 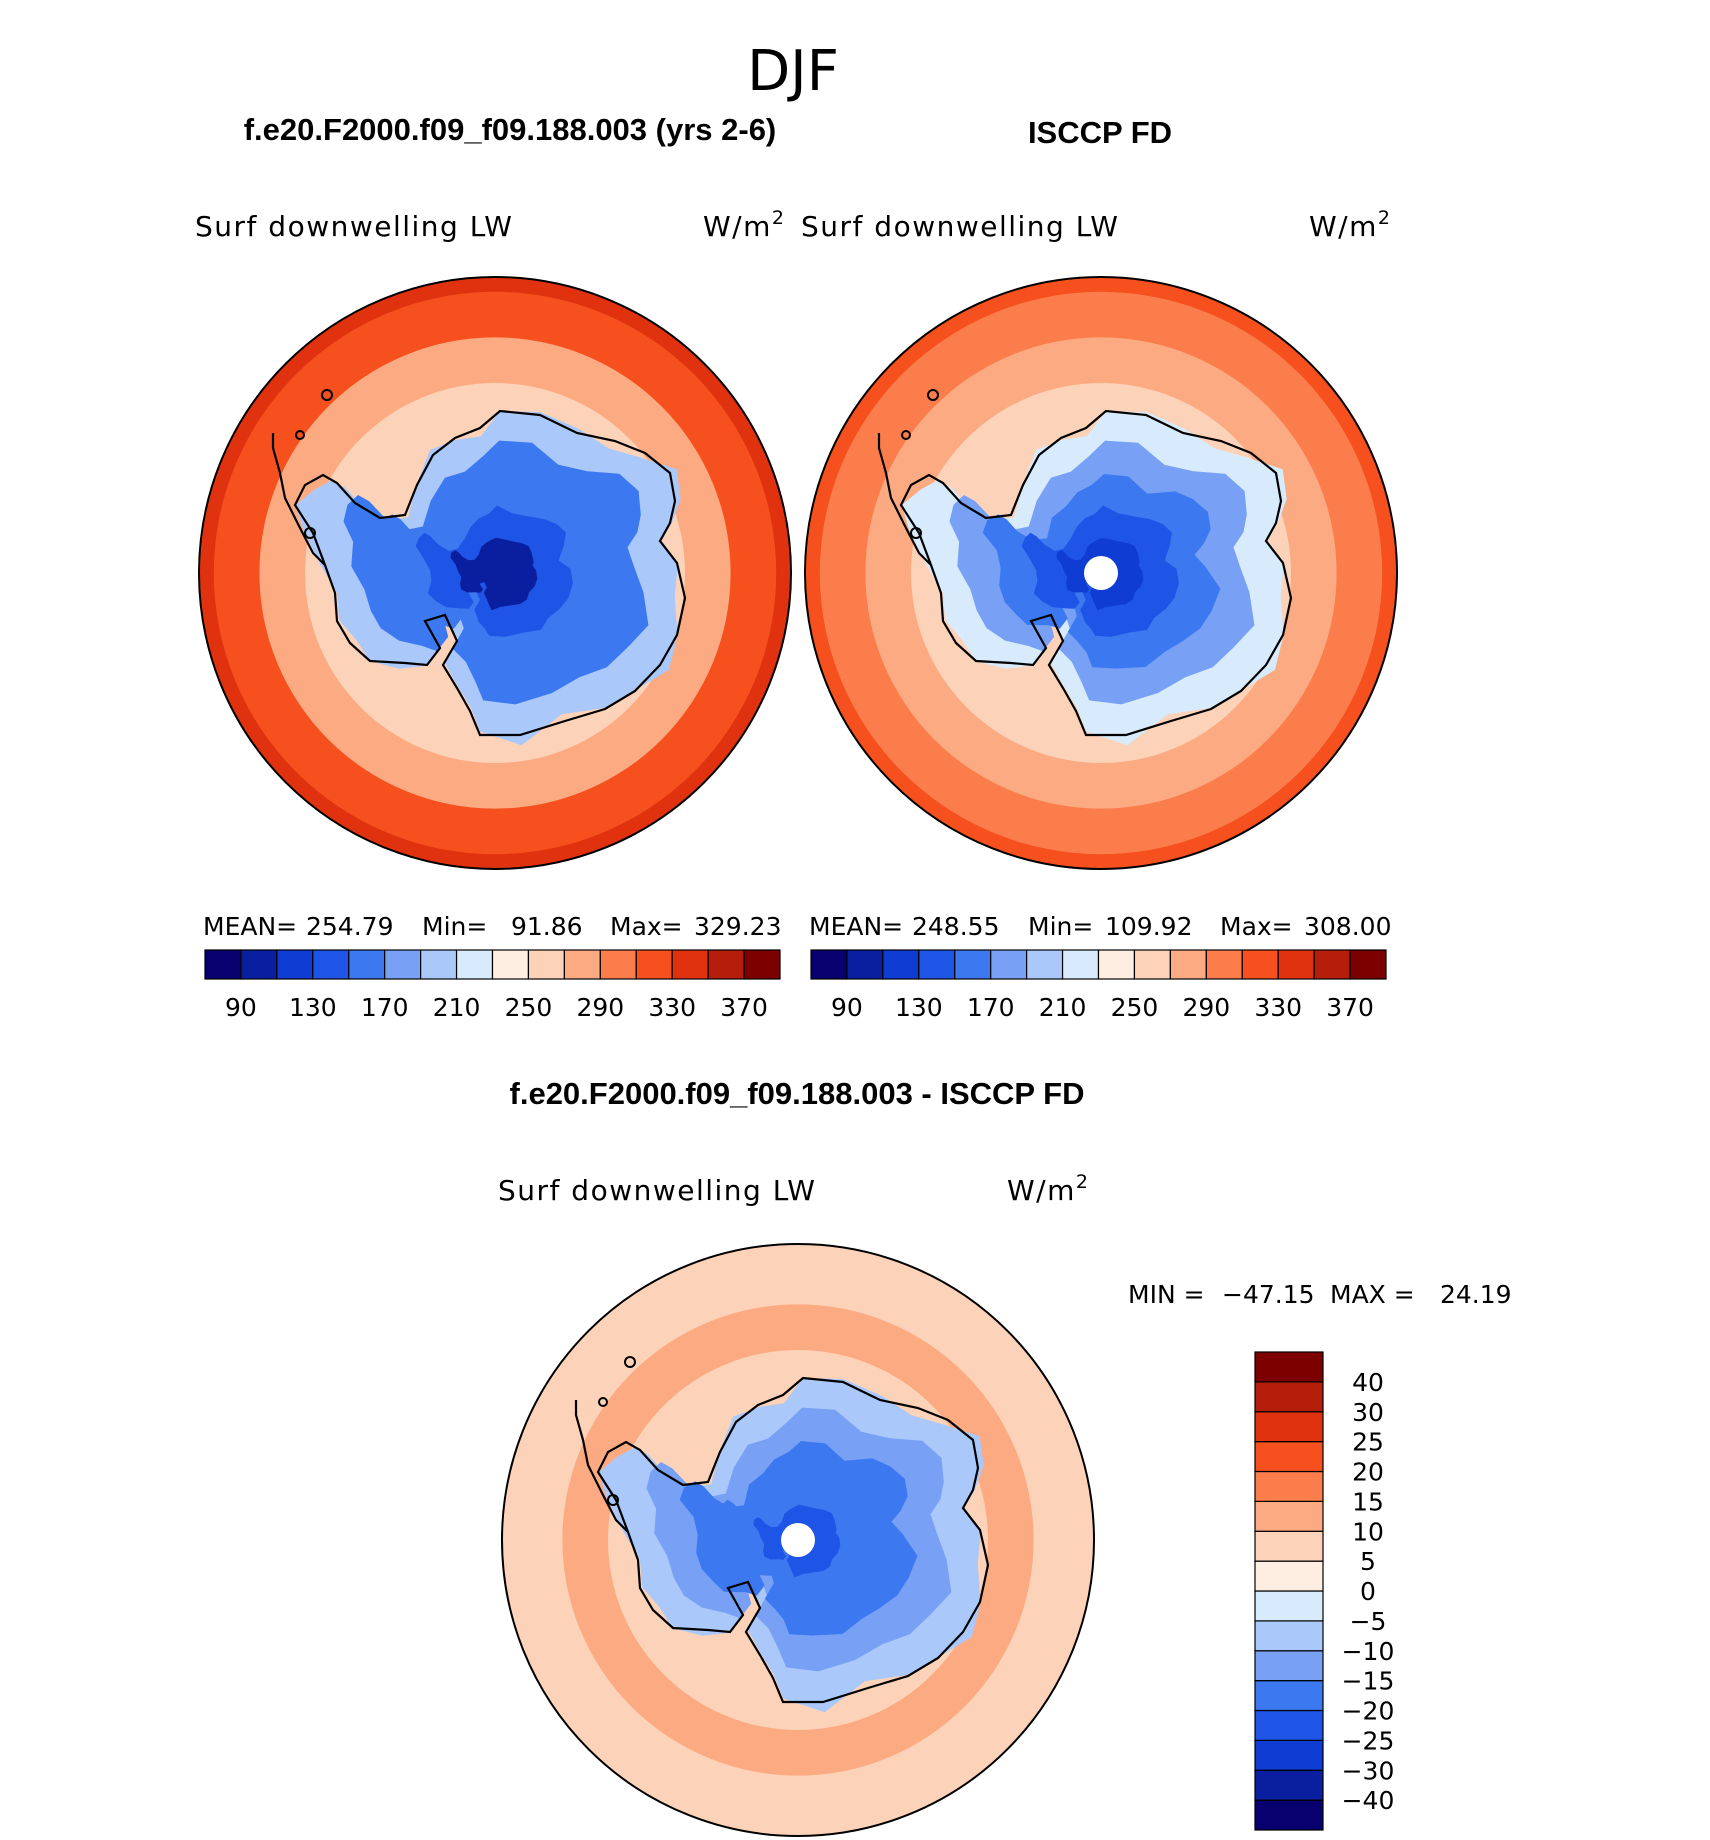 I want to click on panel-3-stats: MIN = −47.15 MAX = 24.19, so click(x=1320, y=1294).